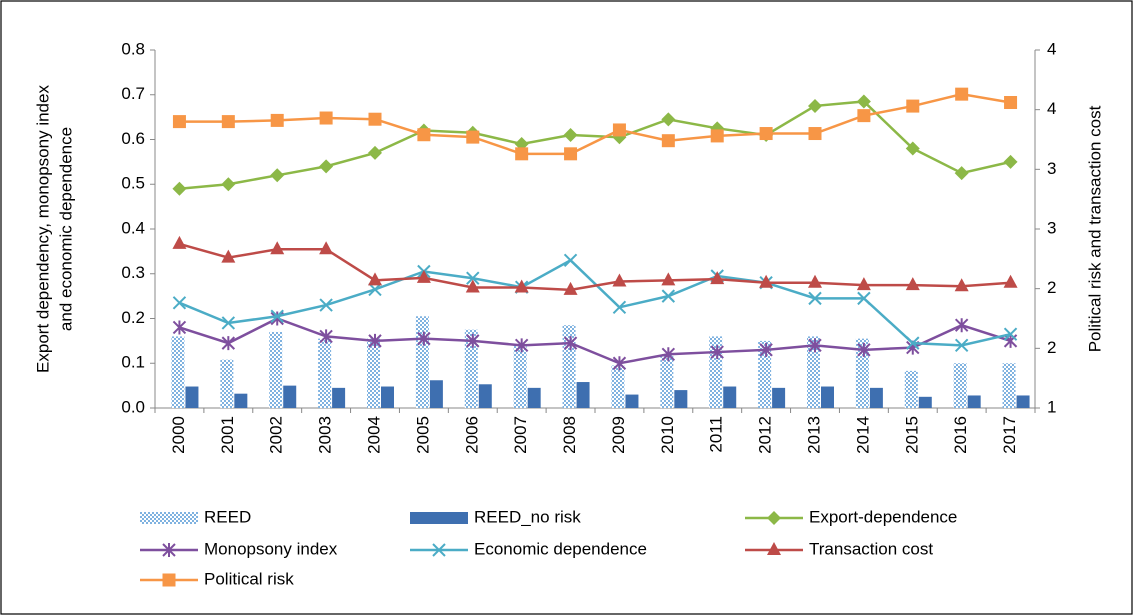 The image size is (1134, 616). What do you see at coordinates (178, 435) in the screenshot?
I see `x-tick-label: 2000` at bounding box center [178, 435].